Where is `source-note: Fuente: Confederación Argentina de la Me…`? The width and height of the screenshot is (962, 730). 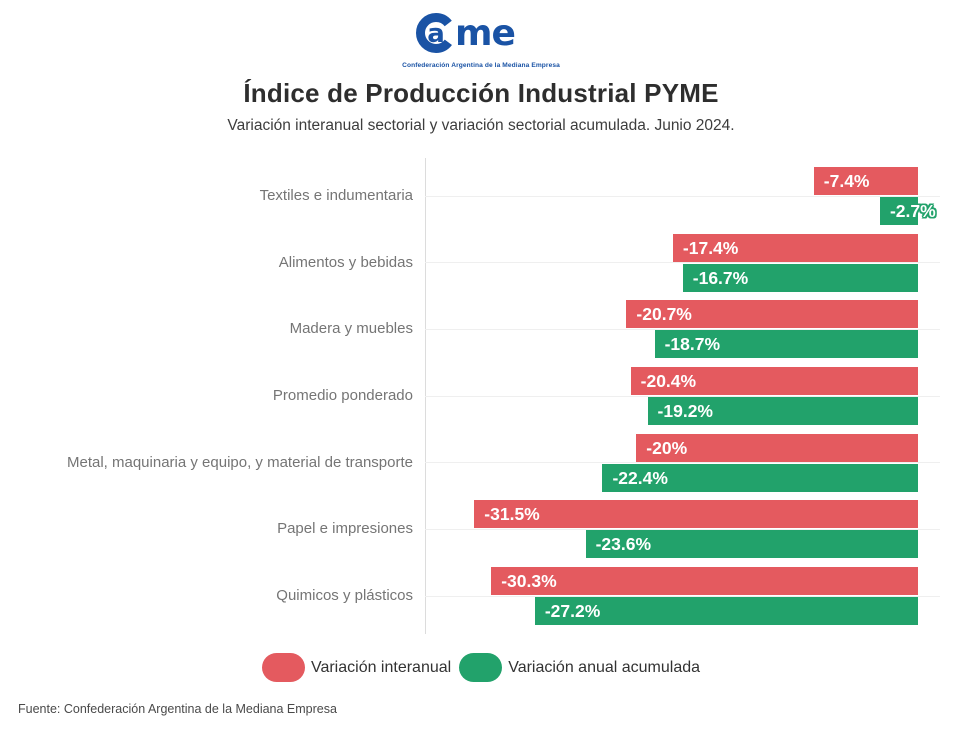
source-note: Fuente: Confederación Argentina de la Me… is located at coordinates (177, 709).